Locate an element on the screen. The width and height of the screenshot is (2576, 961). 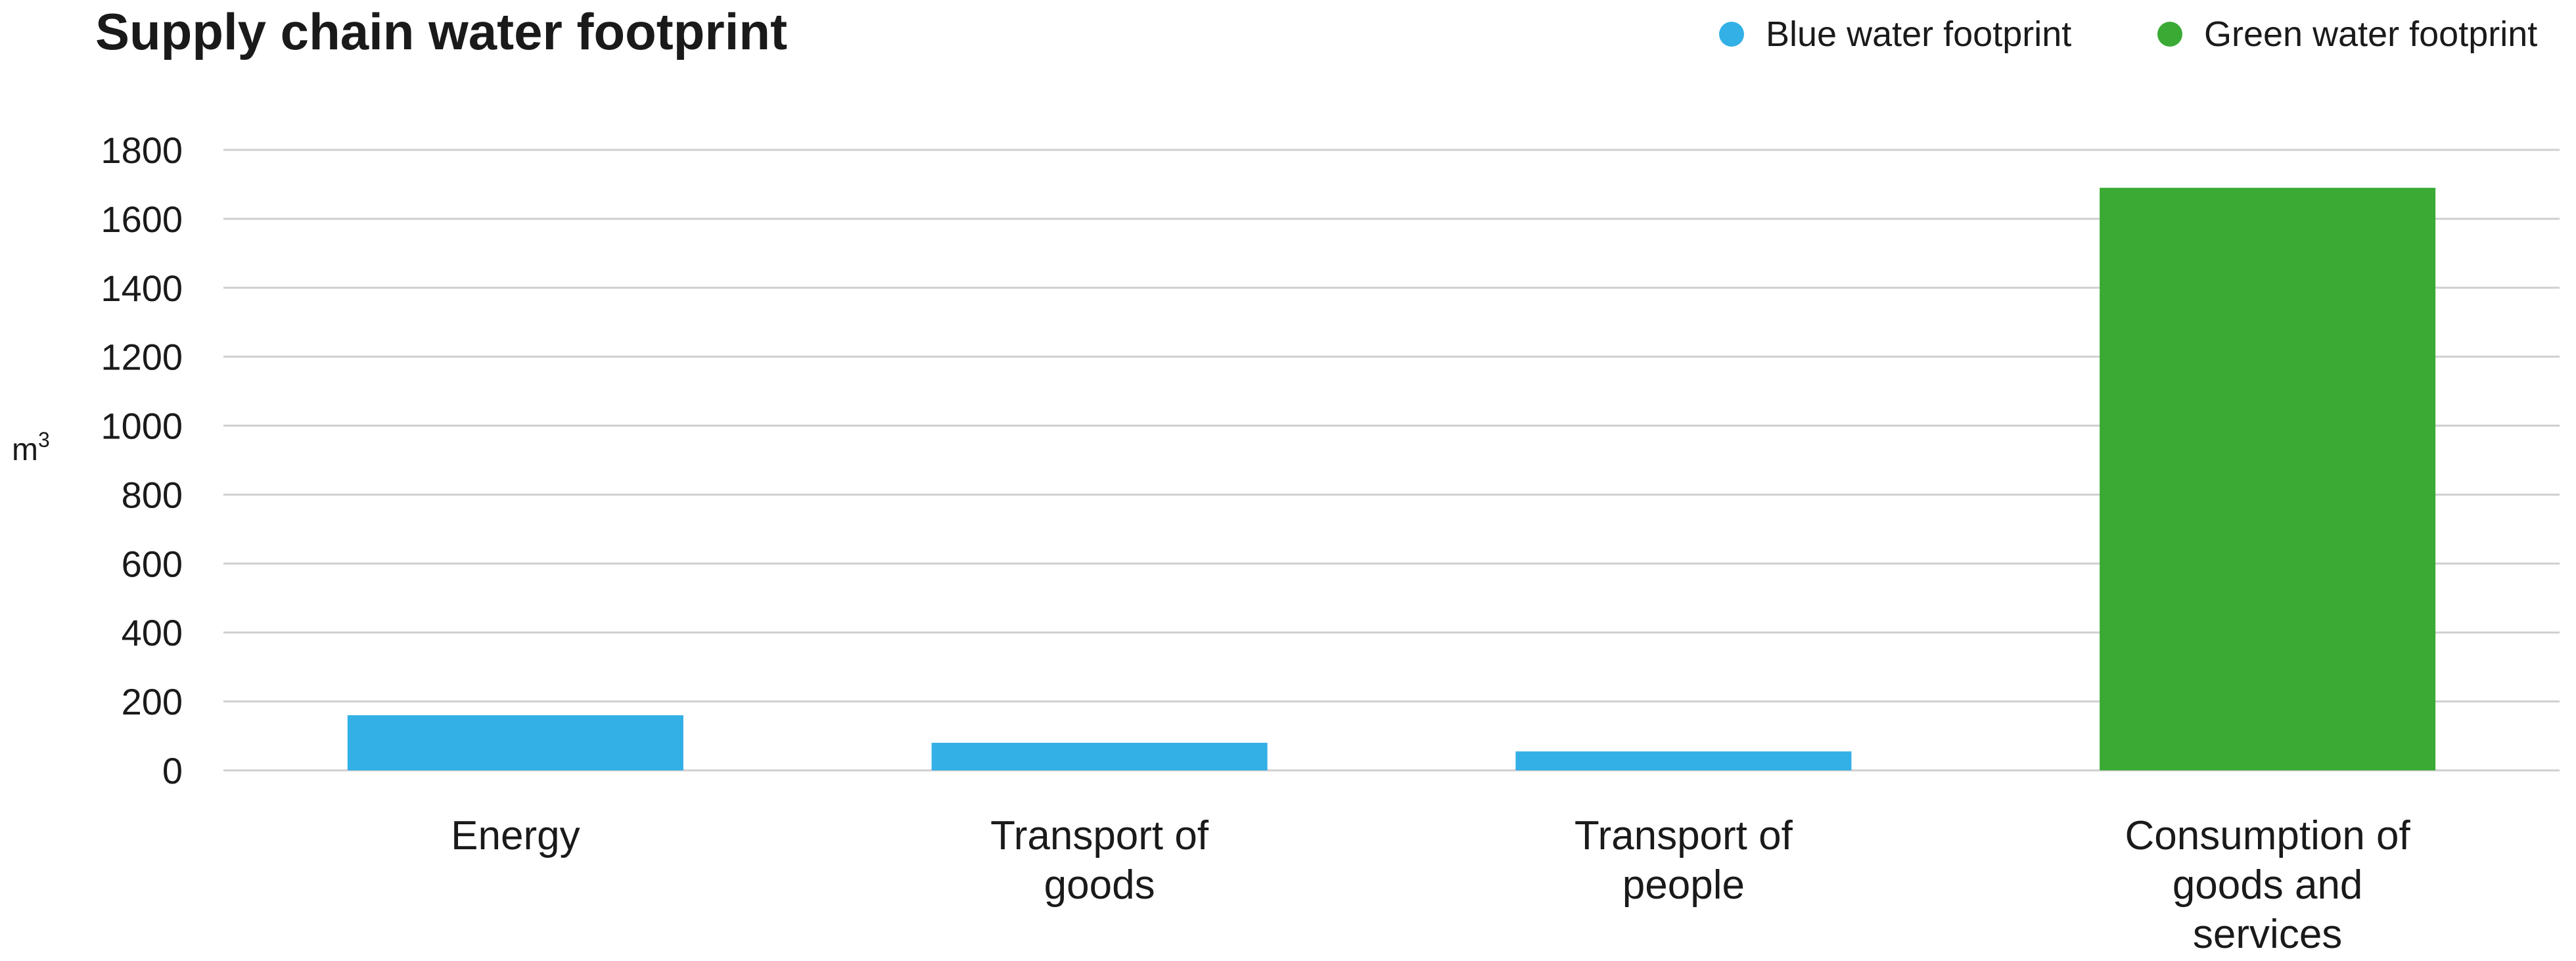
y-axis-unit-superscript: 3 is located at coordinates (44, 440).